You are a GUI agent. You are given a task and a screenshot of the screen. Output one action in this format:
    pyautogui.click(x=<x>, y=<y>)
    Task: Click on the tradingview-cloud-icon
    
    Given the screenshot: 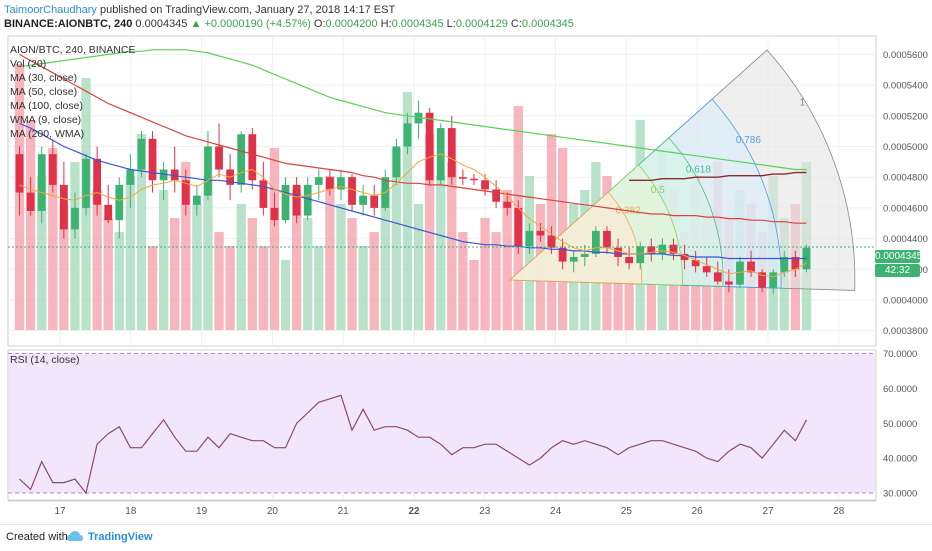 What is the action you would take?
    pyautogui.click(x=75, y=536)
    